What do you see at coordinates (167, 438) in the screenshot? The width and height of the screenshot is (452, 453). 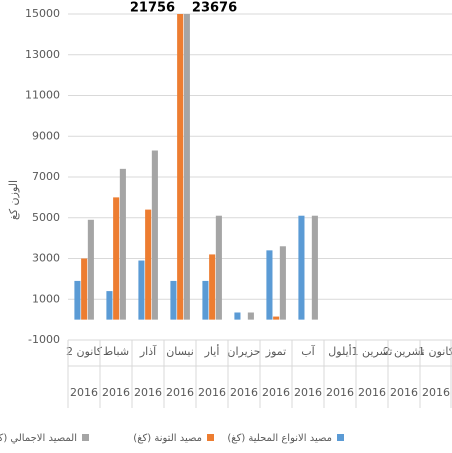 I see `legend-label: مصيد التونة (كغ)` at bounding box center [167, 438].